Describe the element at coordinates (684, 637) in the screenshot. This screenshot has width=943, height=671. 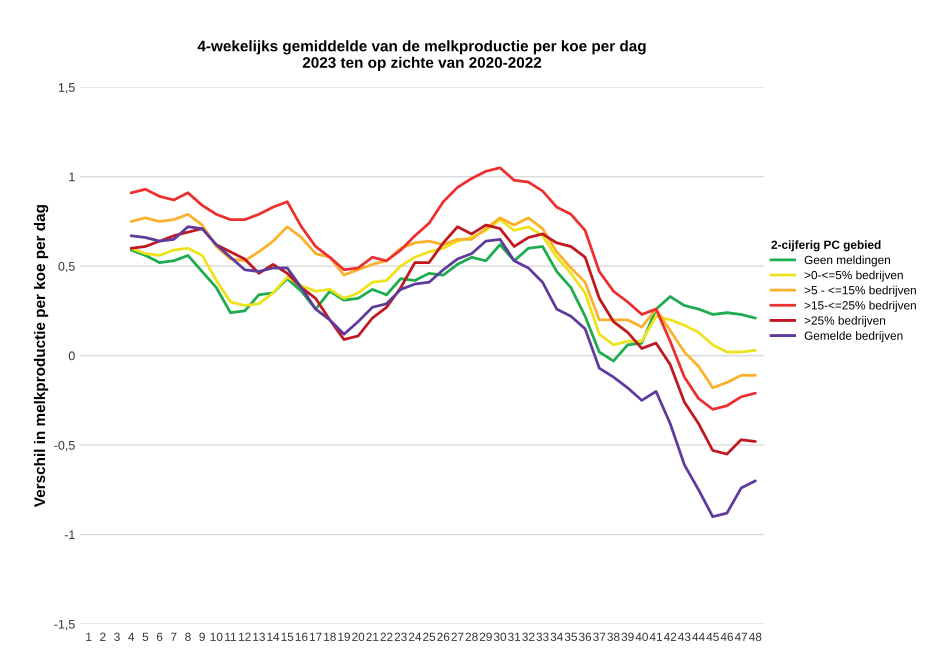
I see `x-tick-label: 43` at that location.